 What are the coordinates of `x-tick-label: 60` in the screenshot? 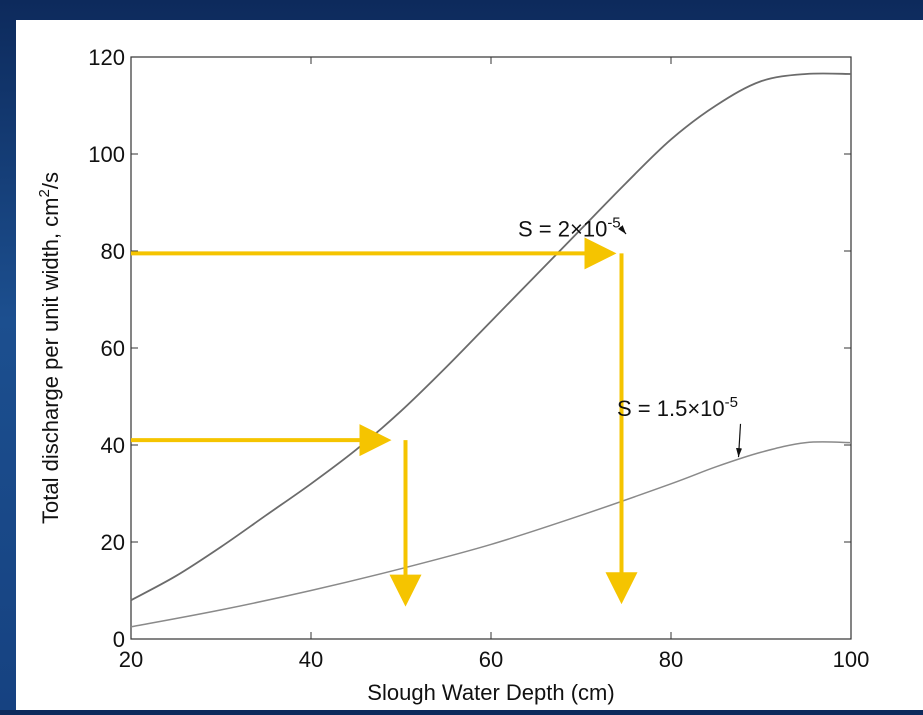 It's located at (491, 659).